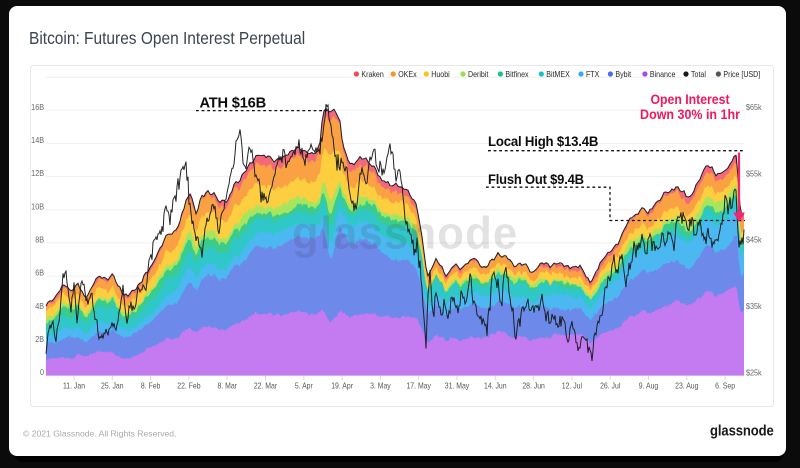 Image resolution: width=800 pixels, height=468 pixels. I want to click on svg-text: 25. Jan, so click(112, 386).